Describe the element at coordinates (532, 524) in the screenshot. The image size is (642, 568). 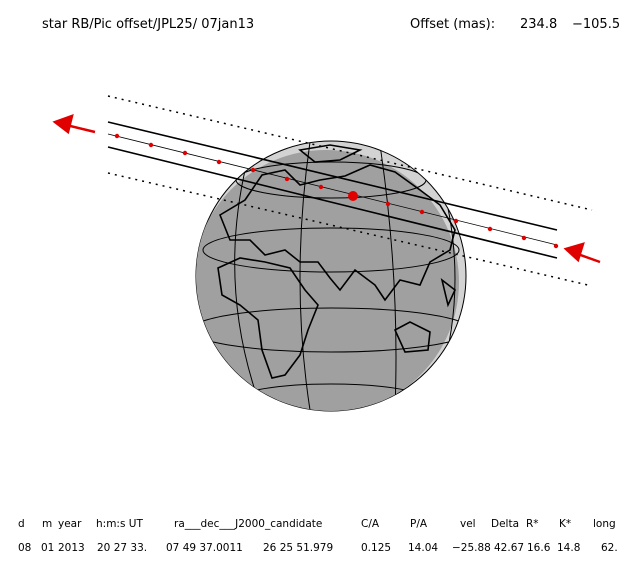
I see `column-header: R*` at that location.